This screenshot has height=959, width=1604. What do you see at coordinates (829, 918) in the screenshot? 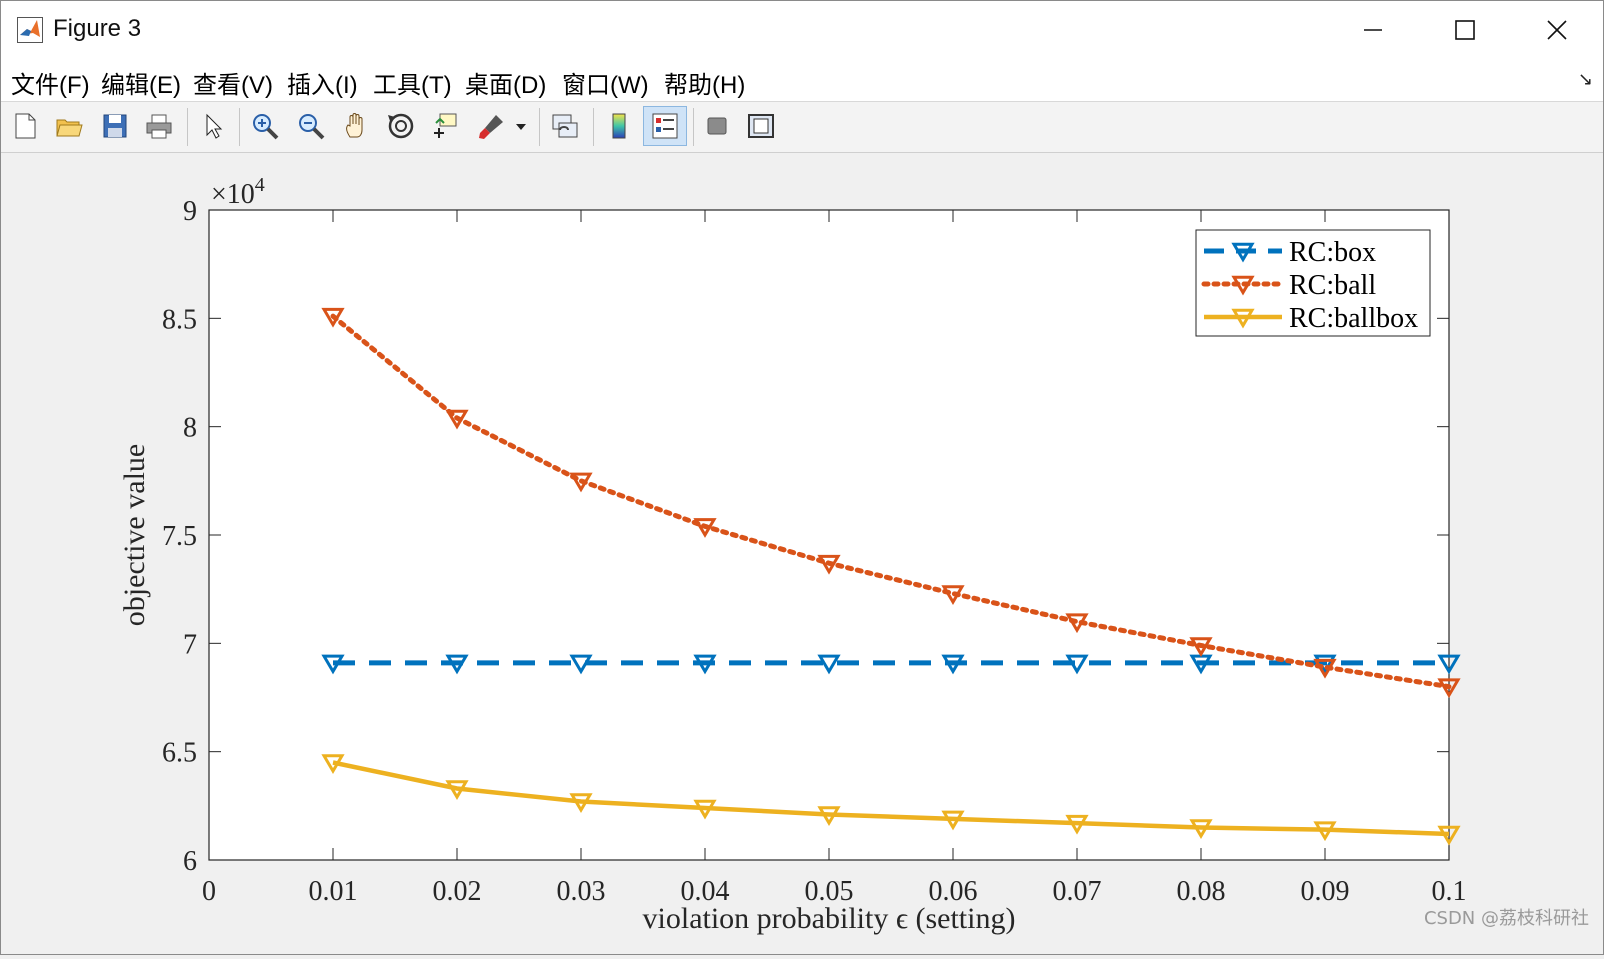
I see `x-axis-label: violation probability ϵ (setting)` at bounding box center [829, 918].